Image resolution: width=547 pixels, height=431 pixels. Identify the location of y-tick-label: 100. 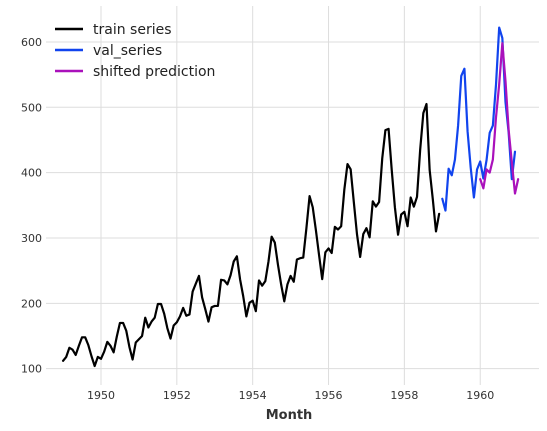
(31, 369).